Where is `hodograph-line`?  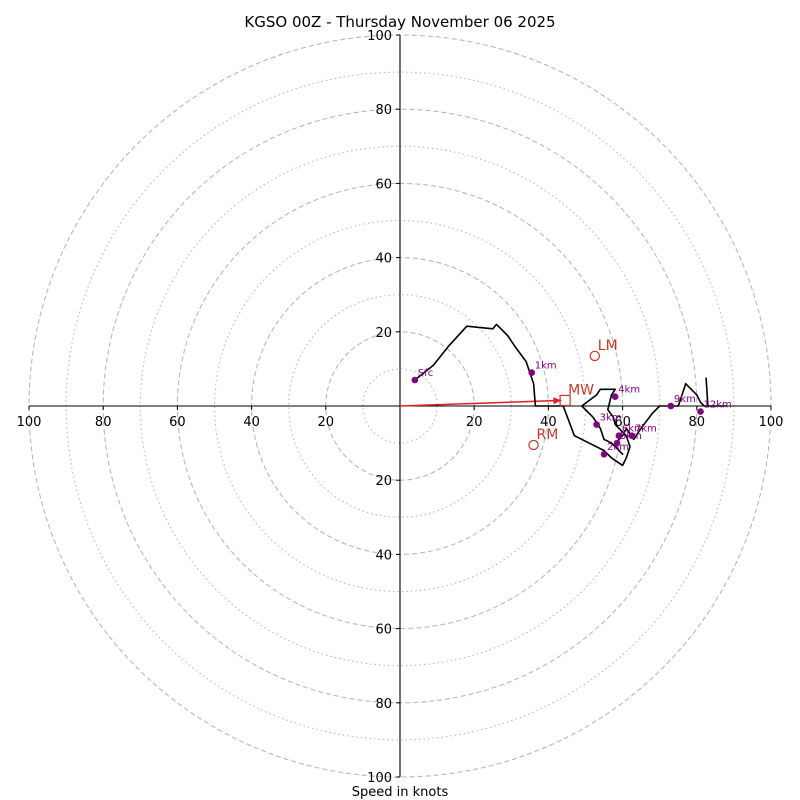 hodograph-line is located at coordinates (570, 395).